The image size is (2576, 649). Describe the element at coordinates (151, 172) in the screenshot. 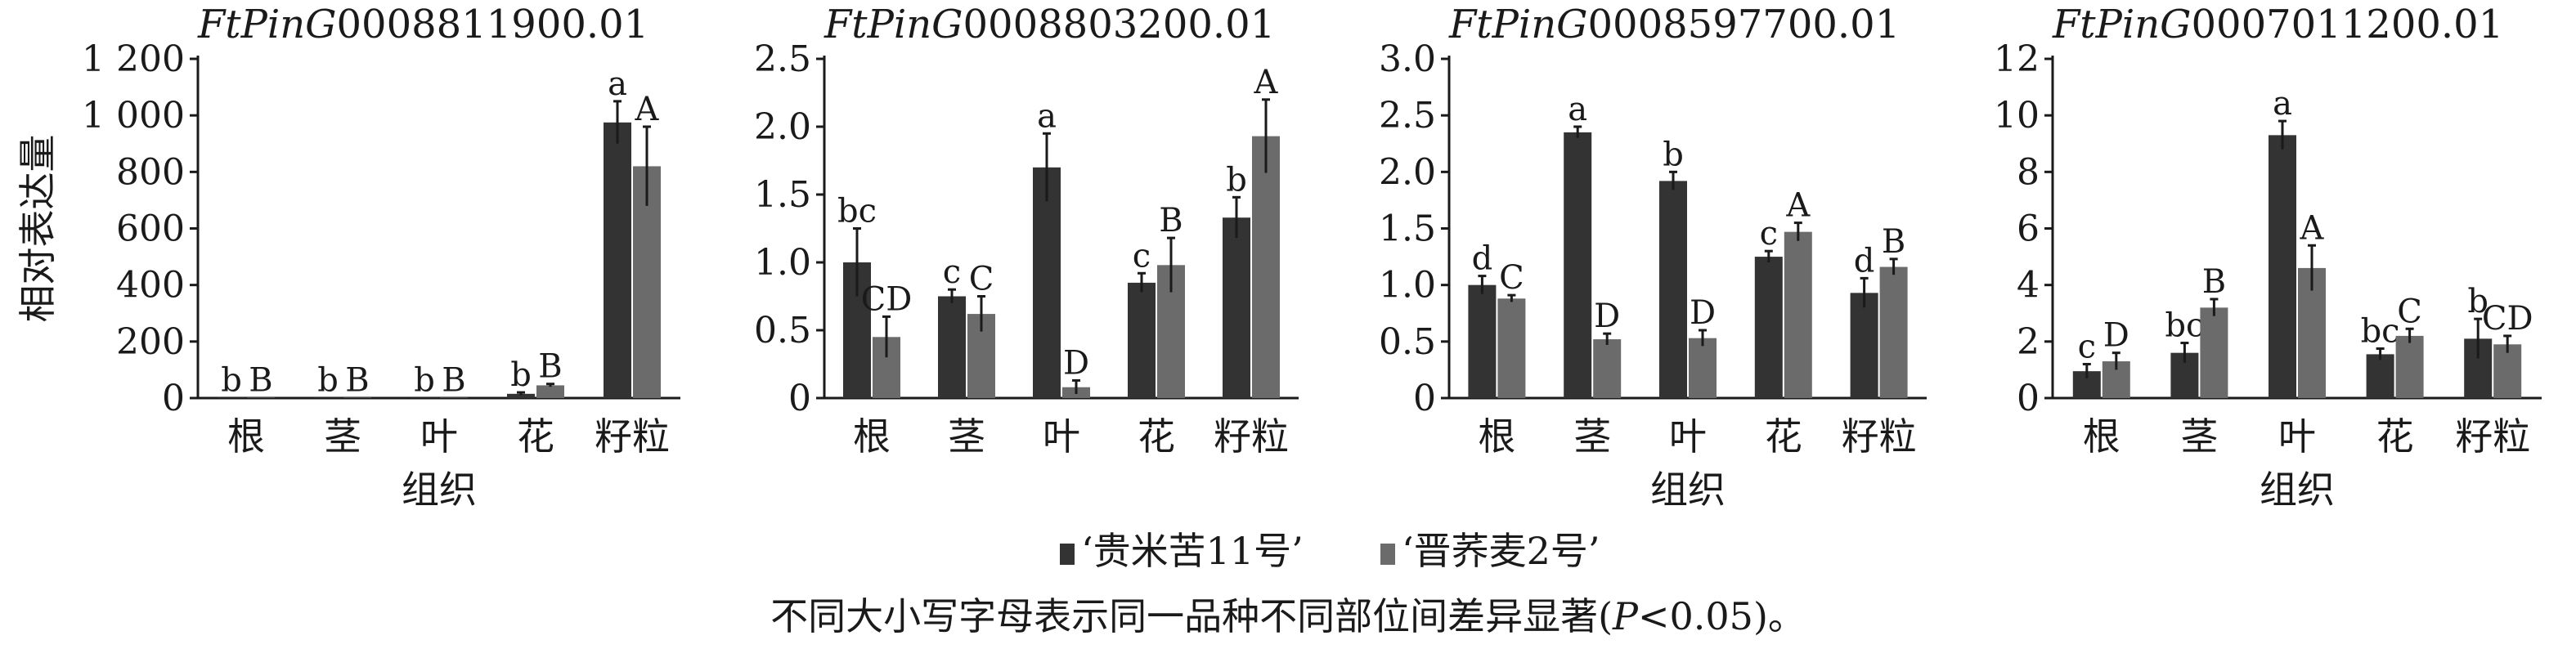

I see `y-tick-label: 800` at that location.